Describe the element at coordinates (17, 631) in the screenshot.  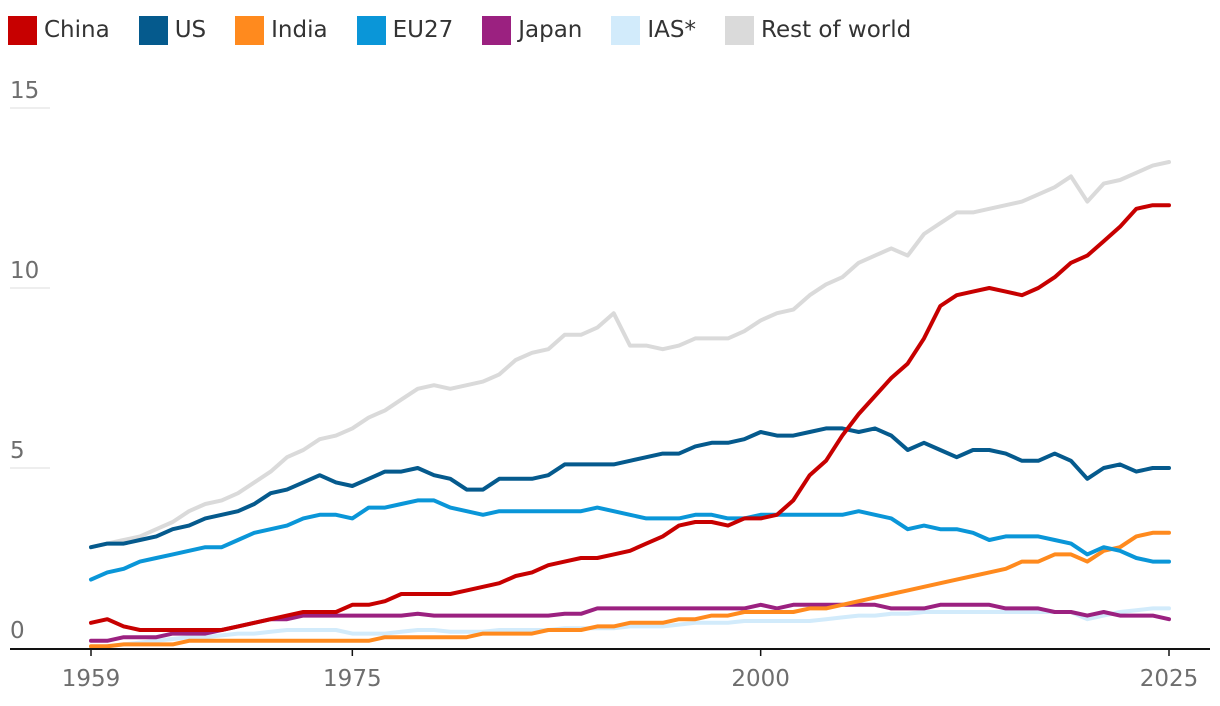
I see `y-tick-label-0: 0` at that location.